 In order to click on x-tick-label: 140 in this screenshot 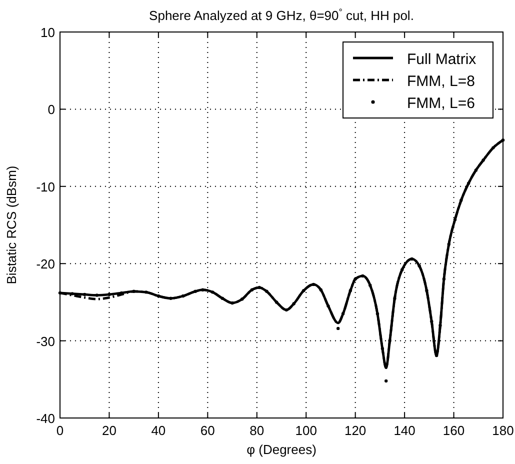, I will do `click(405, 430)`.